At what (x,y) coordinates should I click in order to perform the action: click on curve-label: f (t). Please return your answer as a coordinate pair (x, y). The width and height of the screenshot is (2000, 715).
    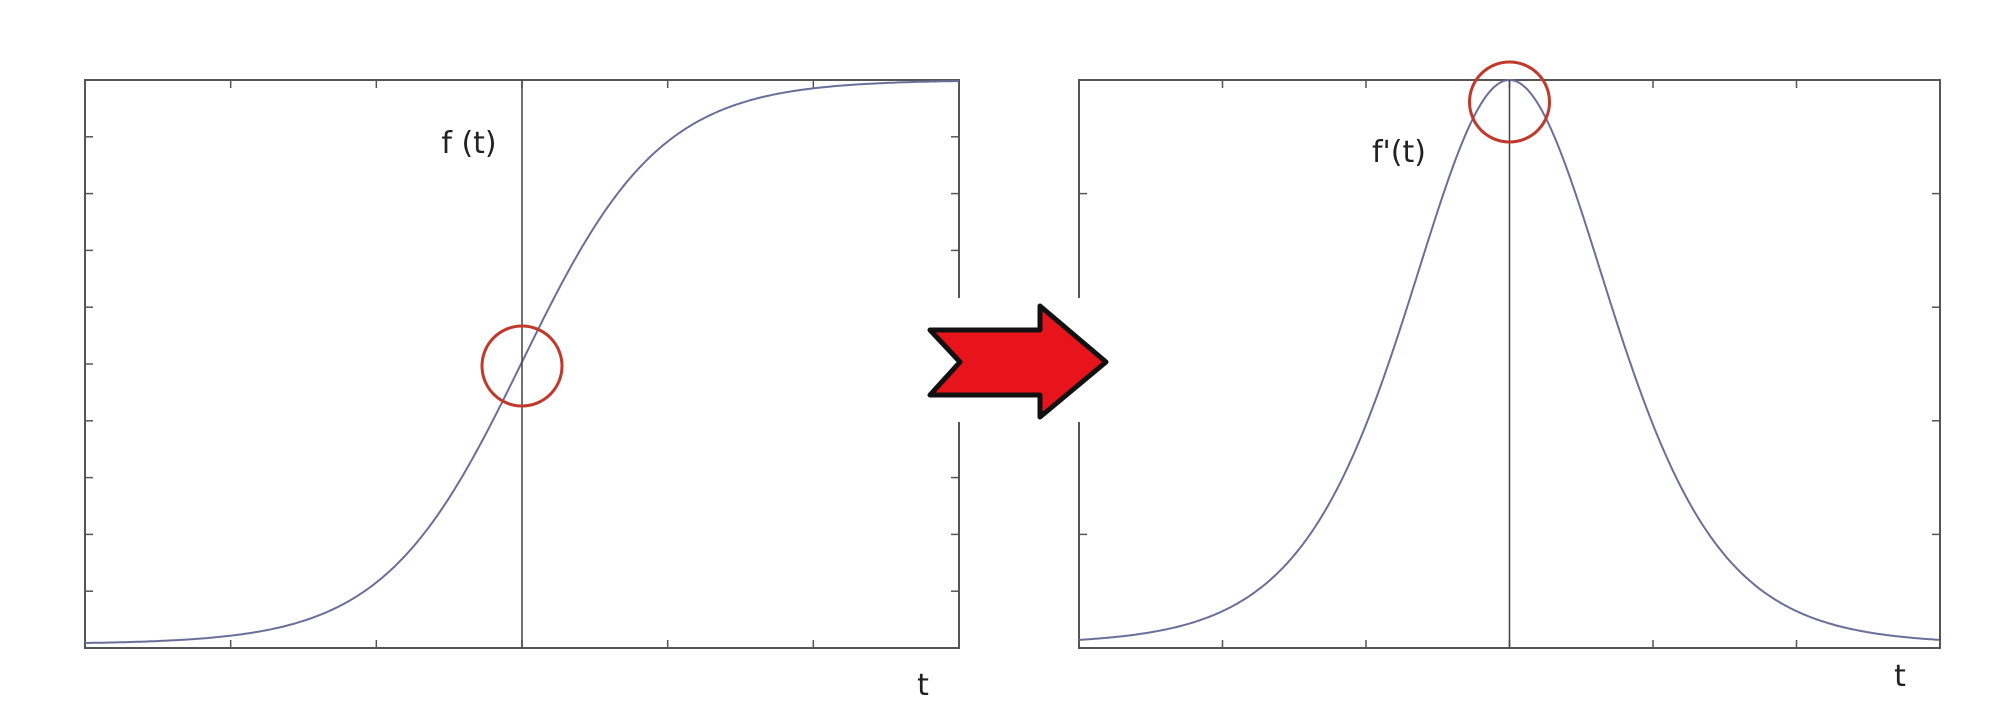
    Looking at the image, I should click on (468, 143).